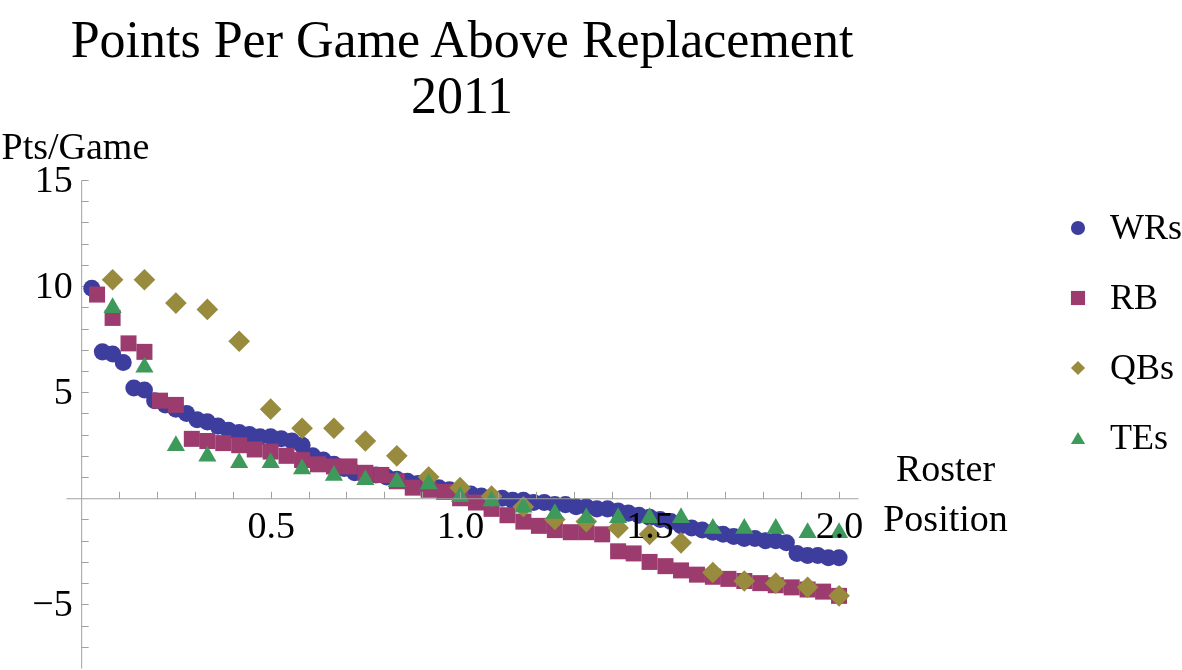  I want to click on x-tick-label: 2.0, so click(839, 524).